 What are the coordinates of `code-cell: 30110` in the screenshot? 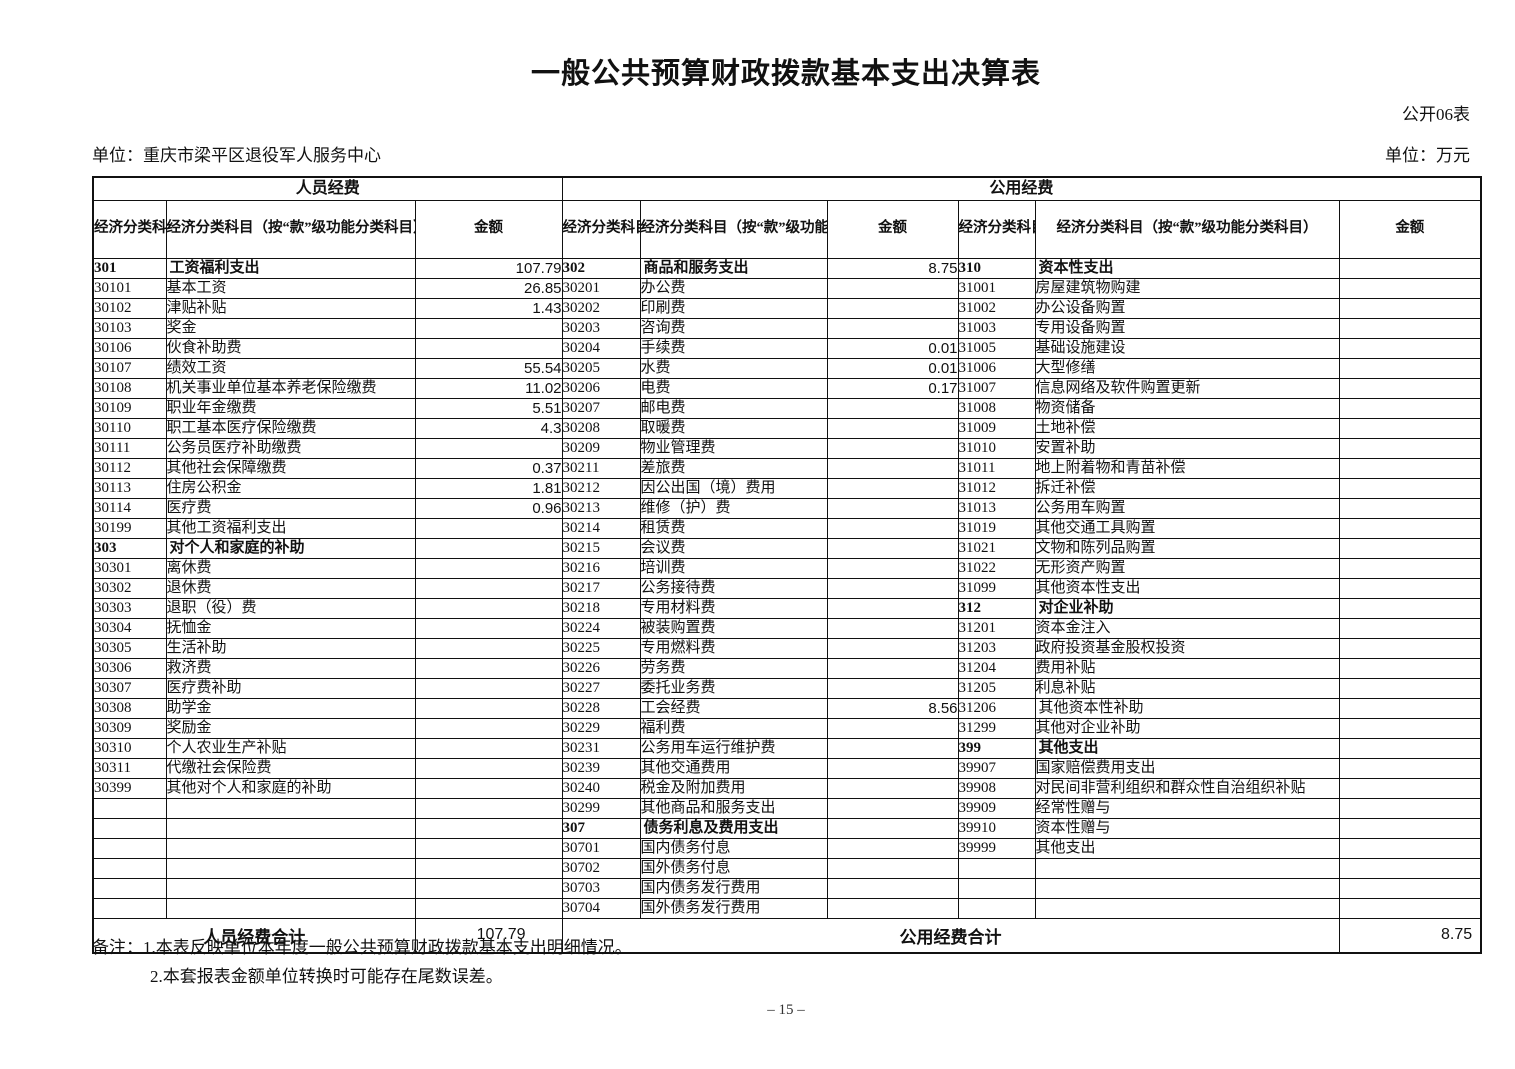 It's located at (129, 428).